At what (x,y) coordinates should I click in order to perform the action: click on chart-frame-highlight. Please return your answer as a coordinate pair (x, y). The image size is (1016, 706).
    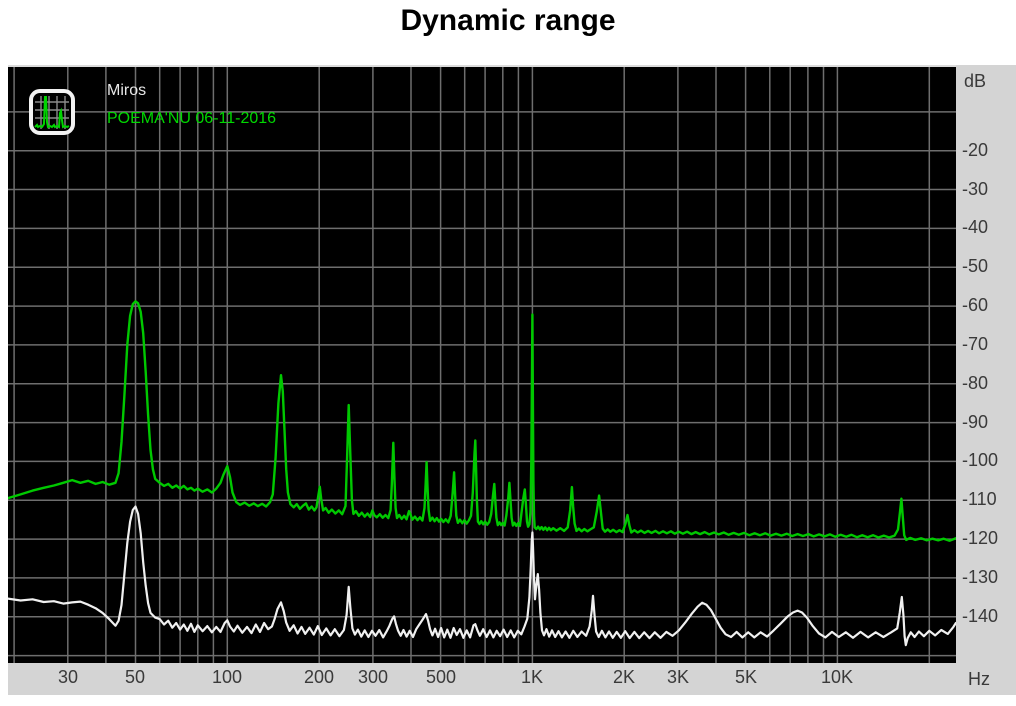
    Looking at the image, I should click on (482, 66).